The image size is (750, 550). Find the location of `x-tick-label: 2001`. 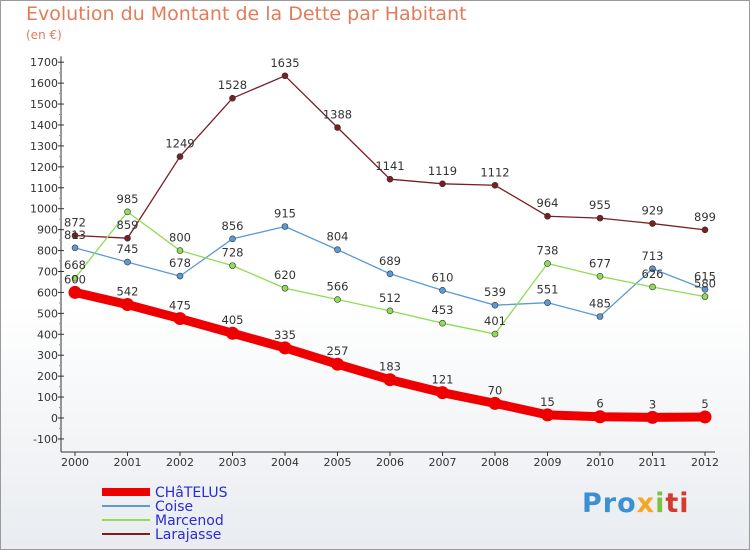

x-tick-label: 2001 is located at coordinates (128, 462).